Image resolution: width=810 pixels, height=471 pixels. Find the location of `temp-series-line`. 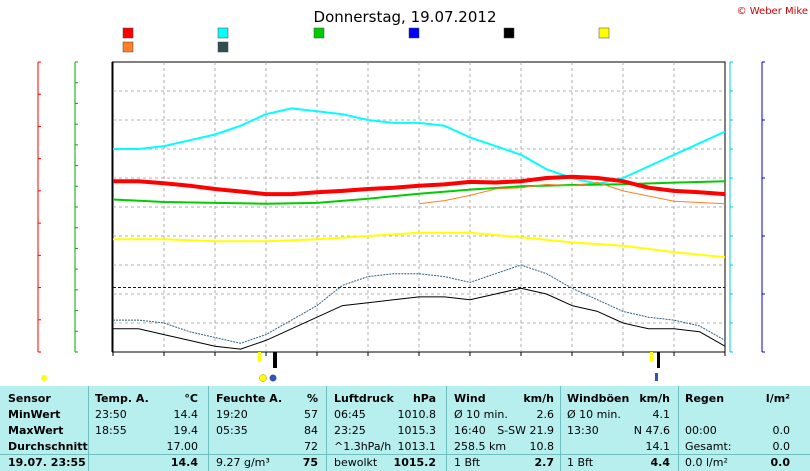

temp-series-line is located at coordinates (419, 185).